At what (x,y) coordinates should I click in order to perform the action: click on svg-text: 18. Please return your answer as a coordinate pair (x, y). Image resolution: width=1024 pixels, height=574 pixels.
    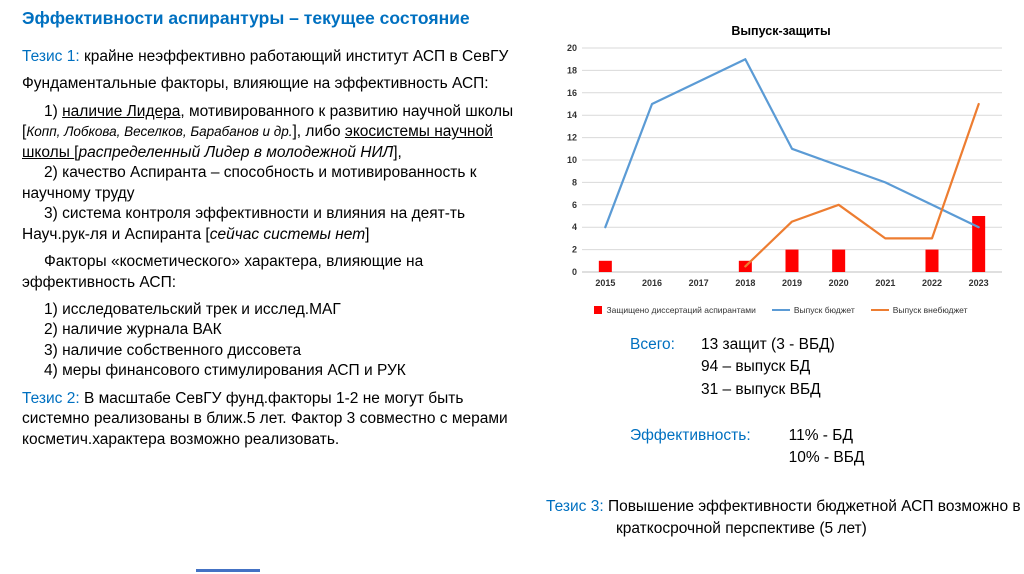
    Looking at the image, I should click on (572, 70).